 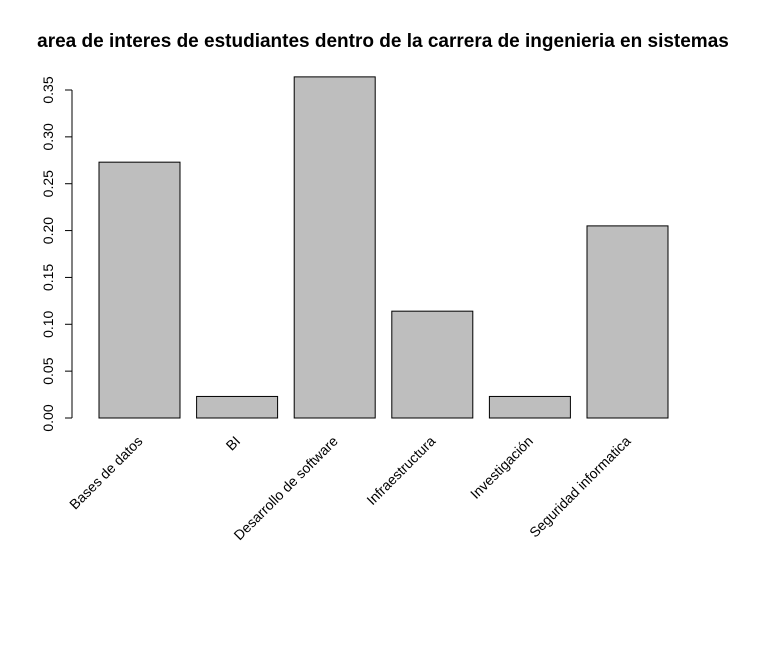 I want to click on y-tick-label: 0.15, so click(x=48, y=277).